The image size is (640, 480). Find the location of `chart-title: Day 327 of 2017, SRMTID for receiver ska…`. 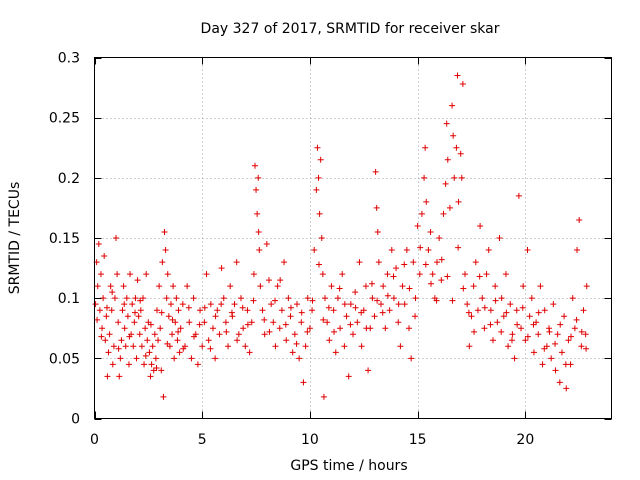

chart-title: Day 327 of 2017, SRMTID for receiver ska… is located at coordinates (350, 29).